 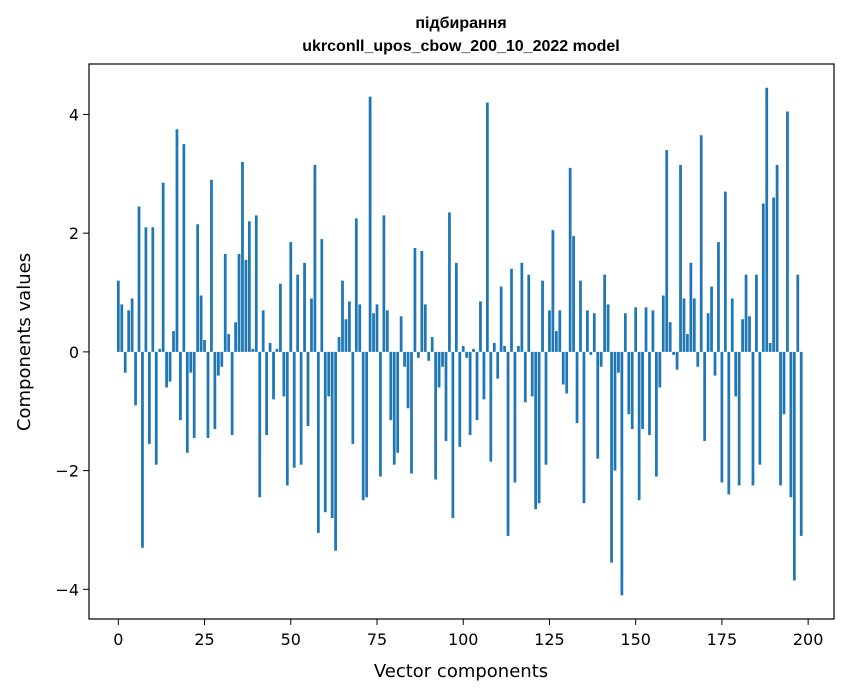 I want to click on chart-title-line-1: підбирання, so click(x=460, y=23).